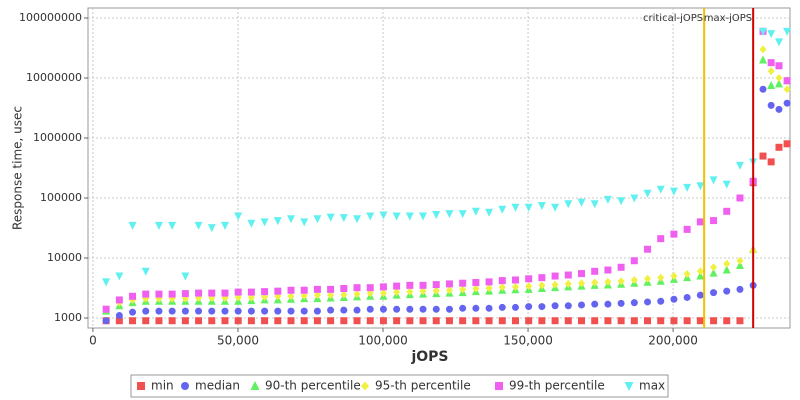 This screenshot has height=400, width=800. I want to click on legend-label: max, so click(652, 386).